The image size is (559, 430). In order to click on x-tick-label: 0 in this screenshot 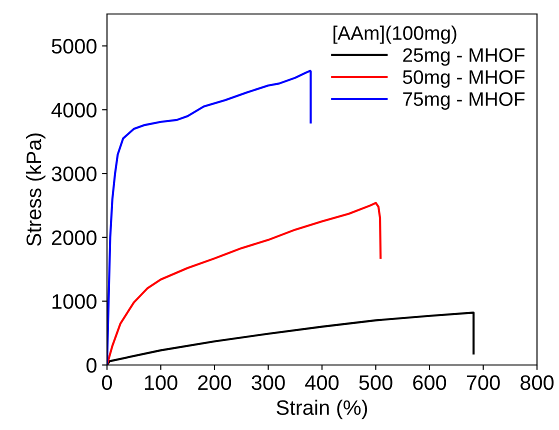, I will do `click(107, 382)`.